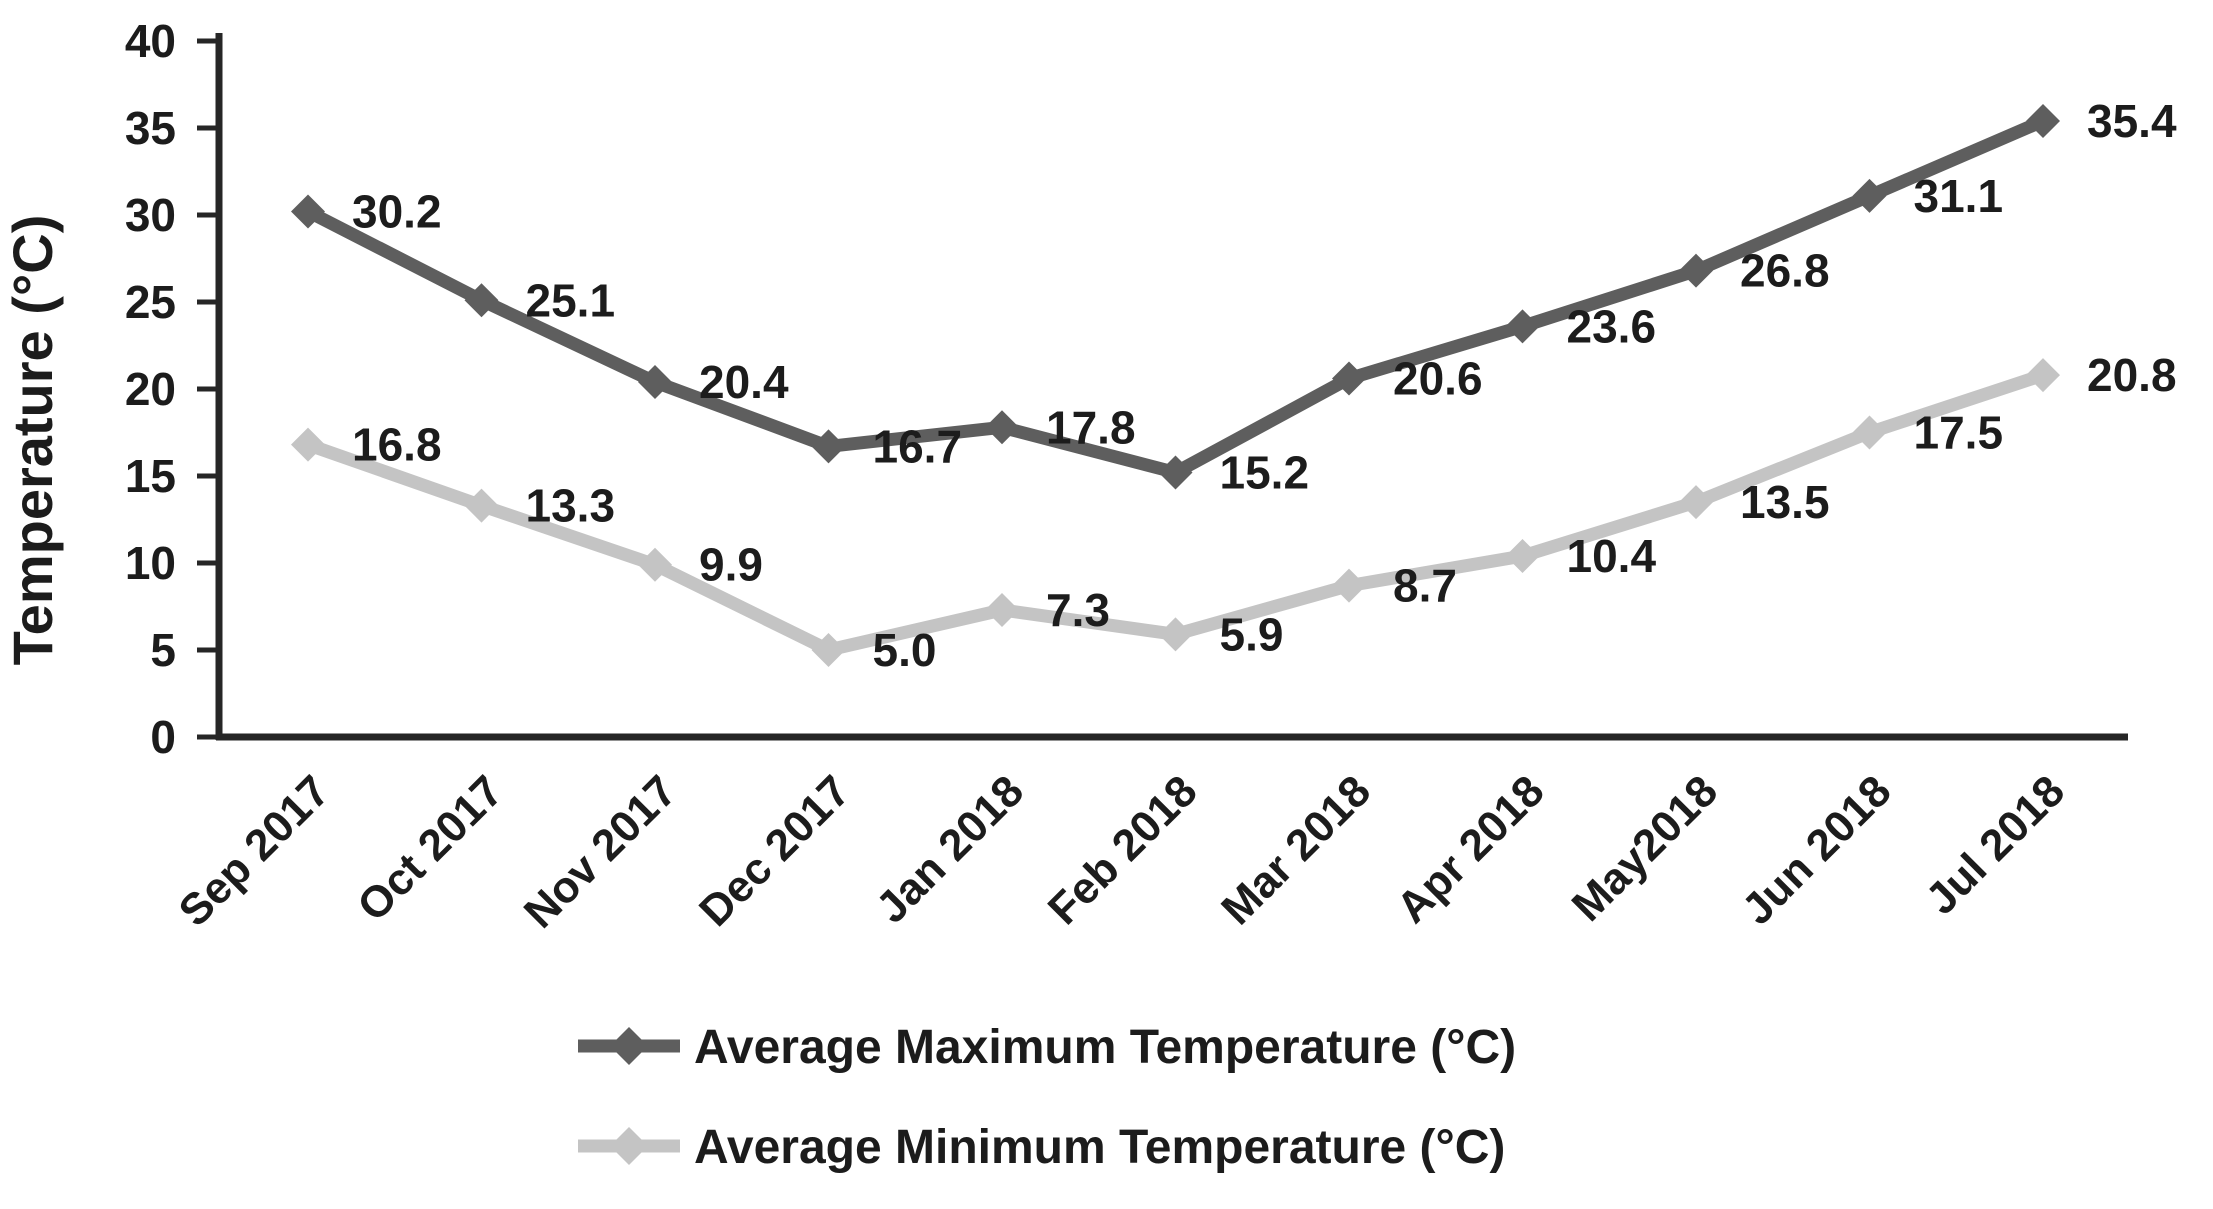  I want to click on data-label: 5.9, so click(1252, 634).